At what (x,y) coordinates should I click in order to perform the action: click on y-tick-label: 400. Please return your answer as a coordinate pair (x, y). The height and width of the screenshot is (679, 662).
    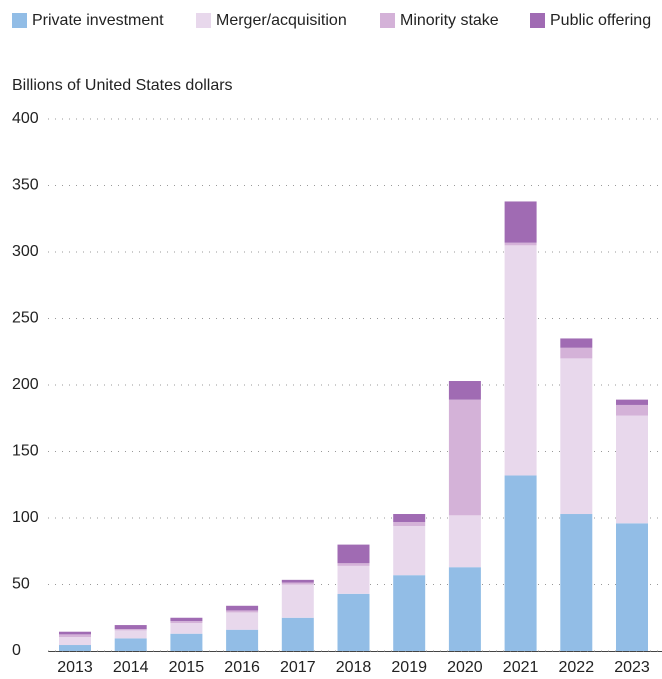
    Looking at the image, I should click on (25, 118).